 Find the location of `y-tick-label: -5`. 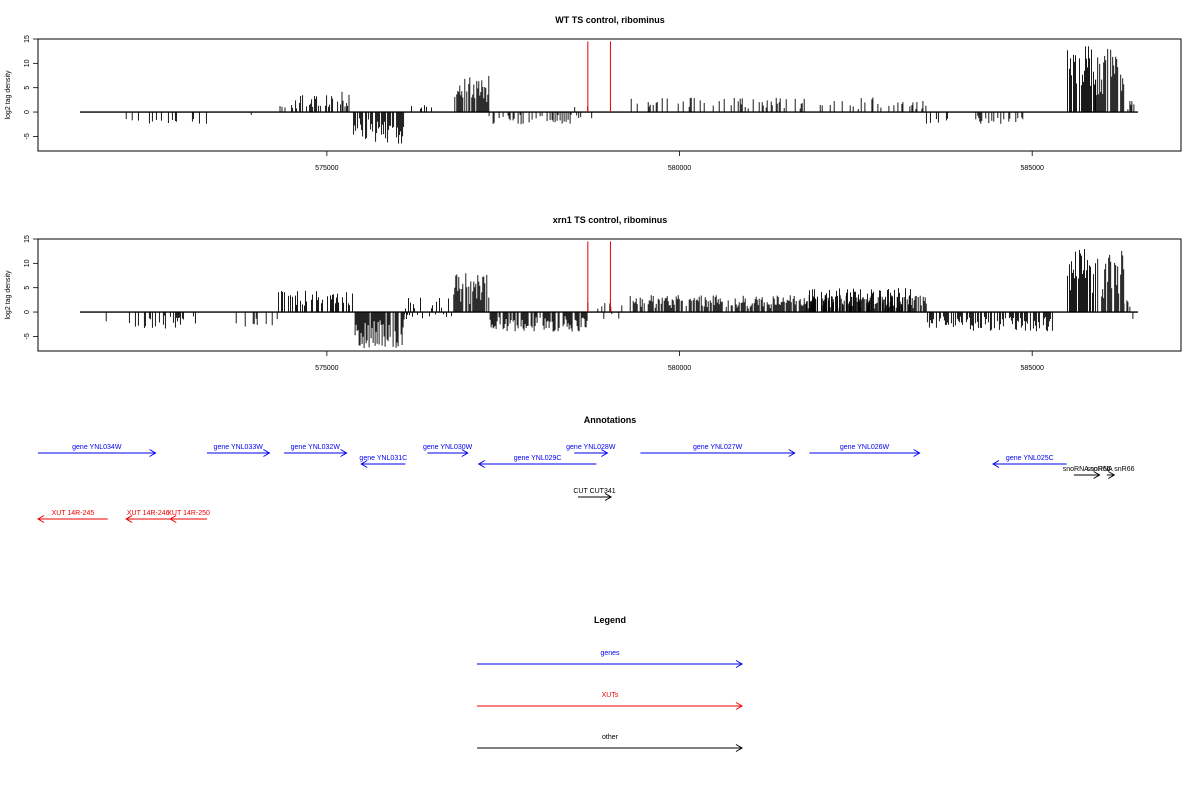

y-tick-label: -5 is located at coordinates (27, 336).